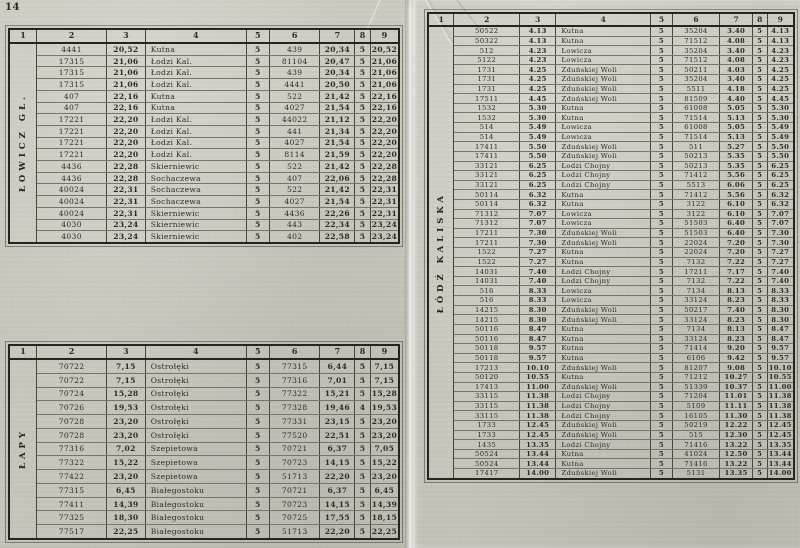 The image size is (800, 548). Describe the element at coordinates (487, 262) in the screenshot. I see `table-cell: 1522` at that location.